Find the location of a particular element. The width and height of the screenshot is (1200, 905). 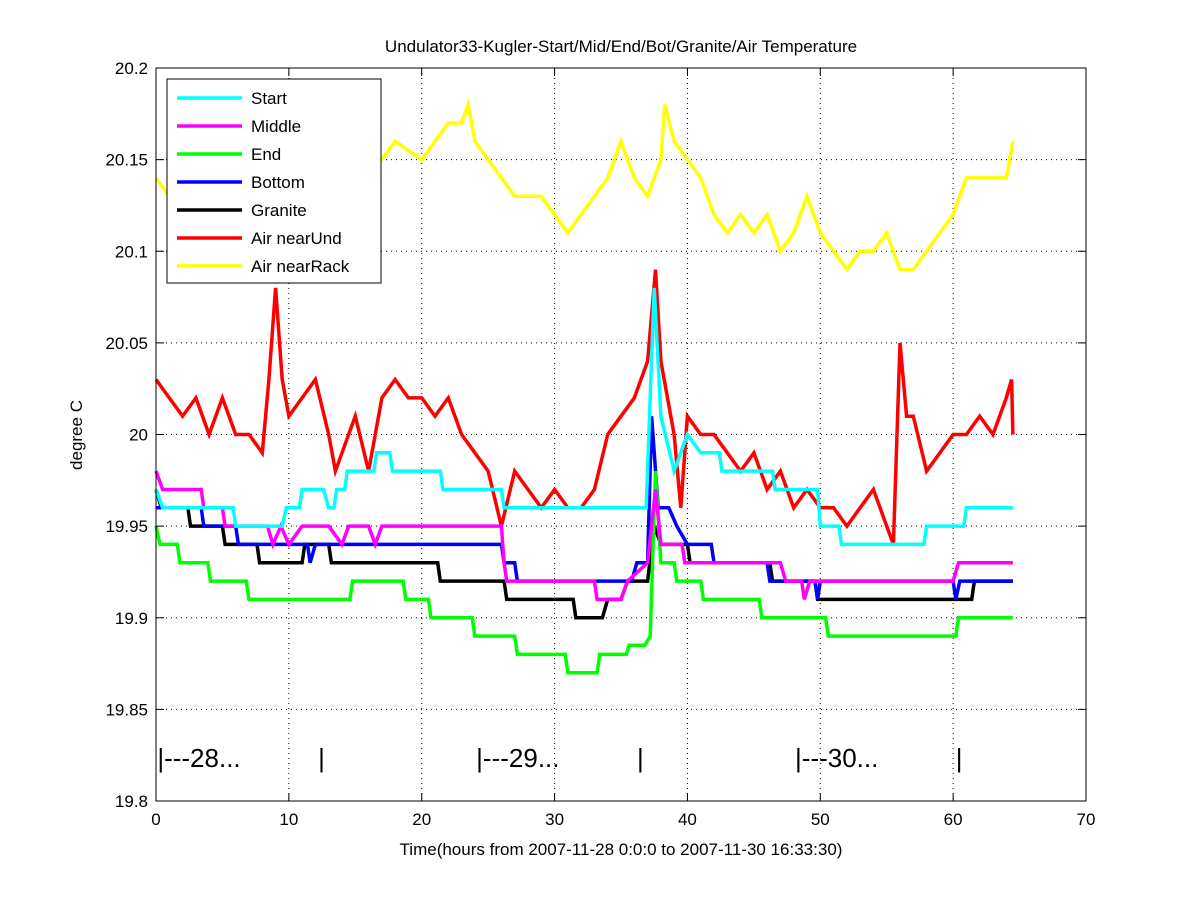

y-tick-label: 20 is located at coordinates (138, 435).